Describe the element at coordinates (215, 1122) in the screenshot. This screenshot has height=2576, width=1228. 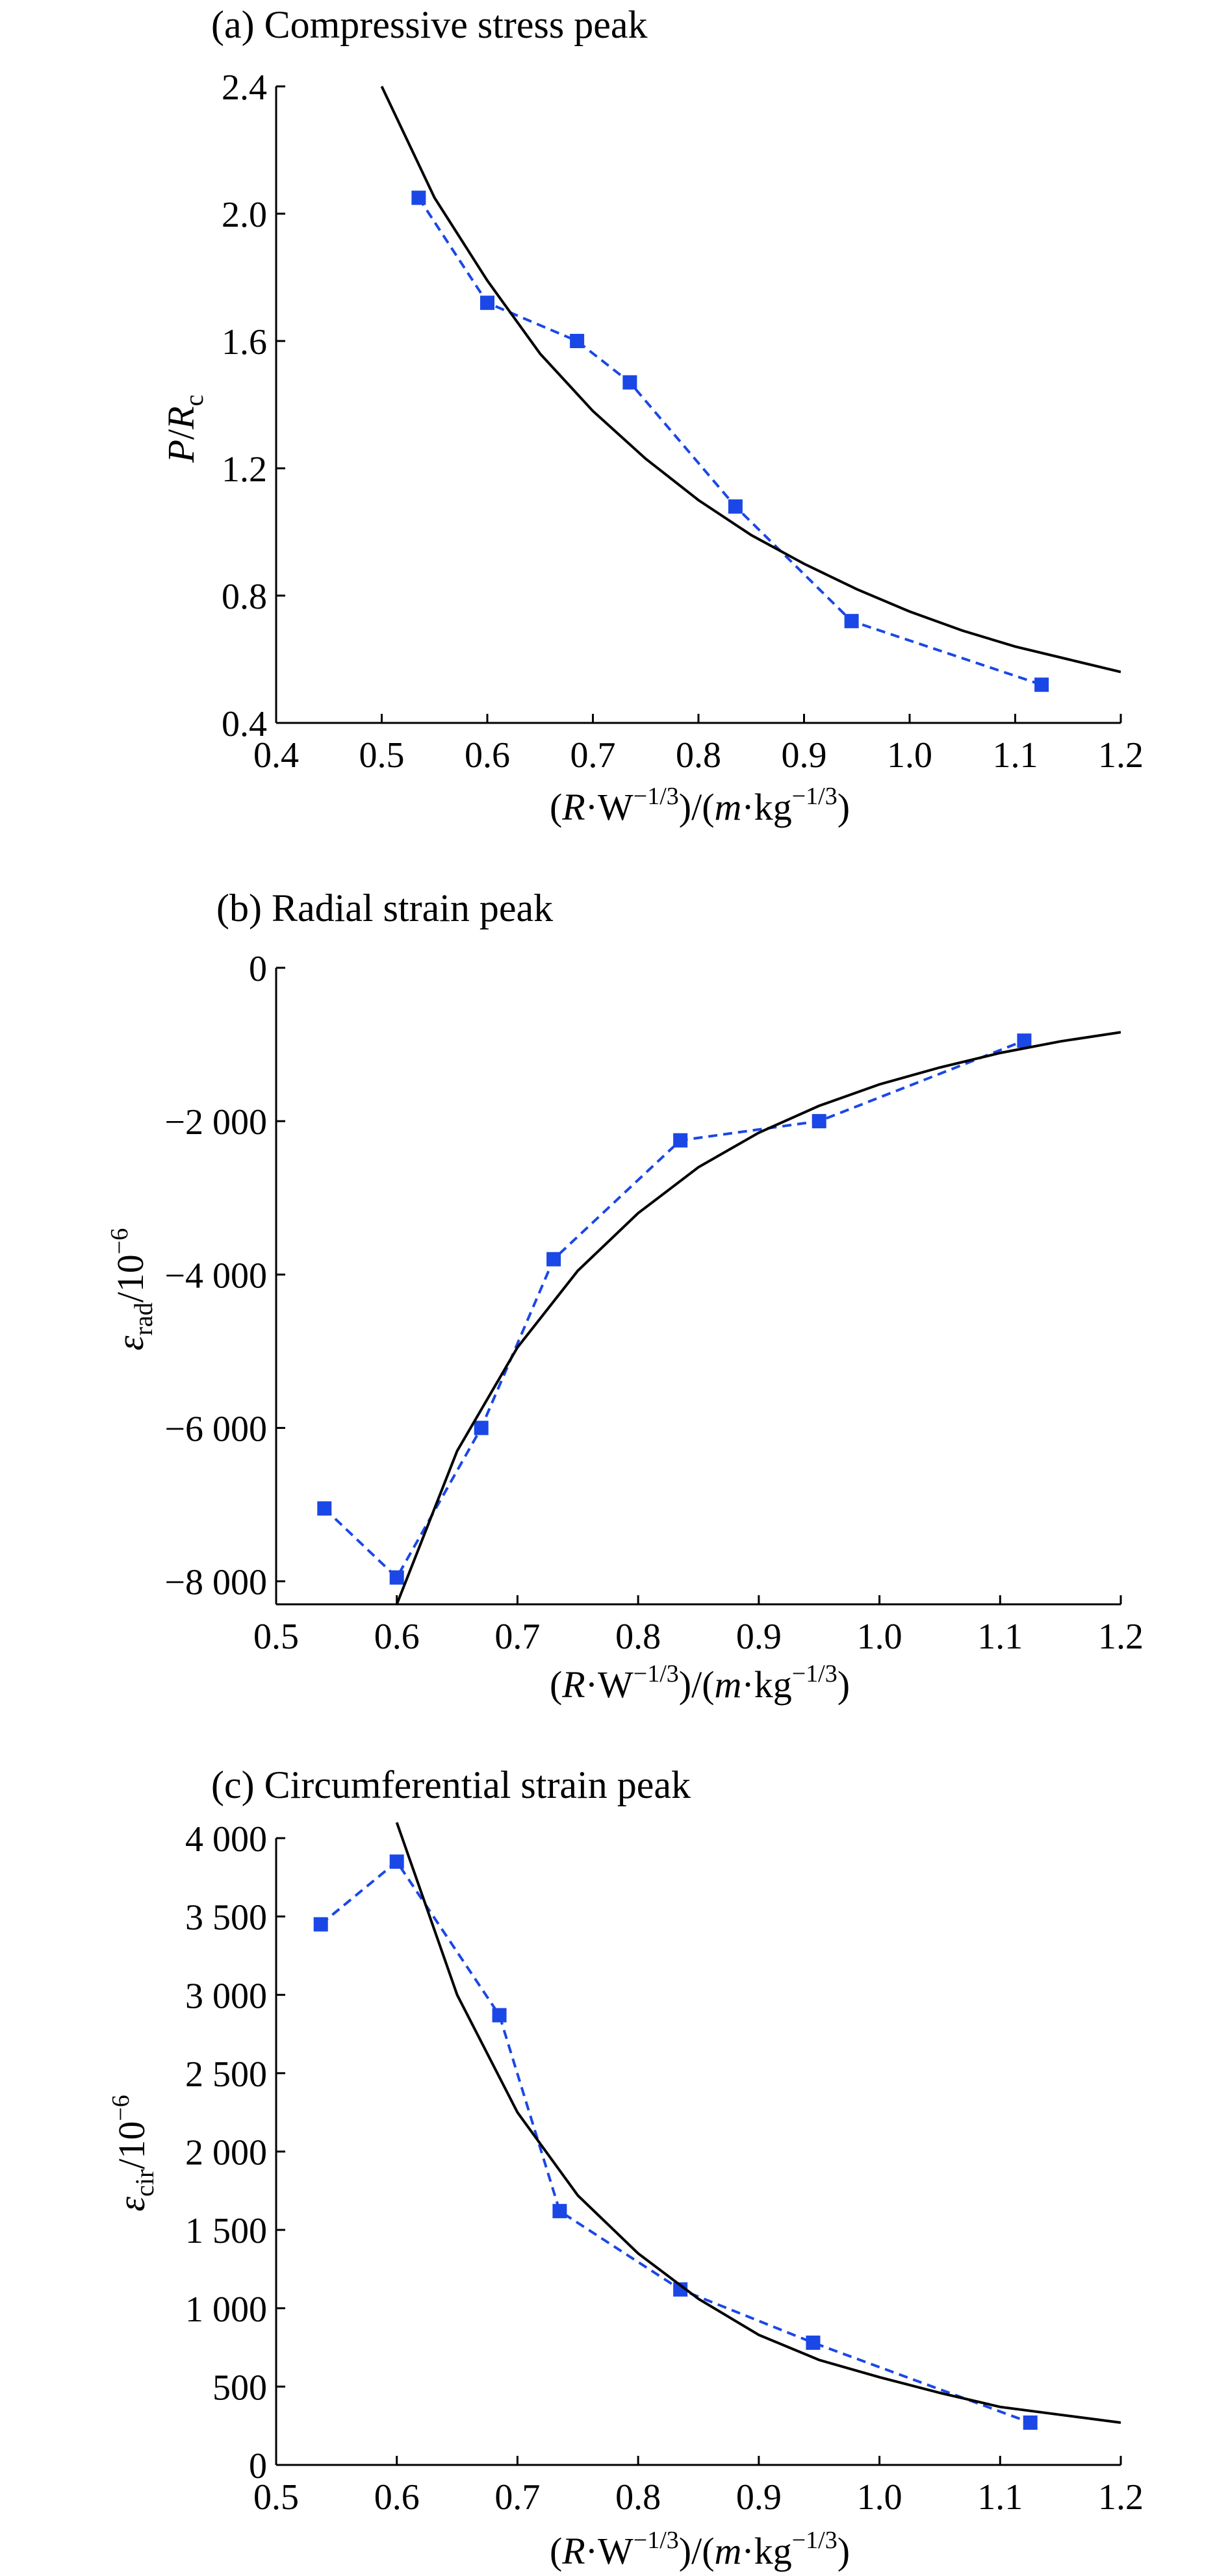
I see `panel-b-y-tick-label: −2 000` at that location.